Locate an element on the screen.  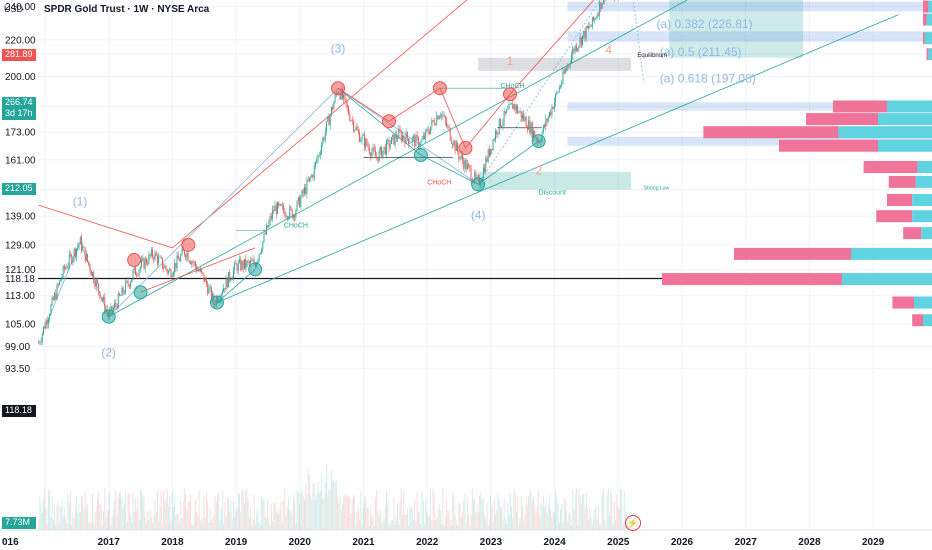
y-tick-label: 105.00 is located at coordinates (20, 324).